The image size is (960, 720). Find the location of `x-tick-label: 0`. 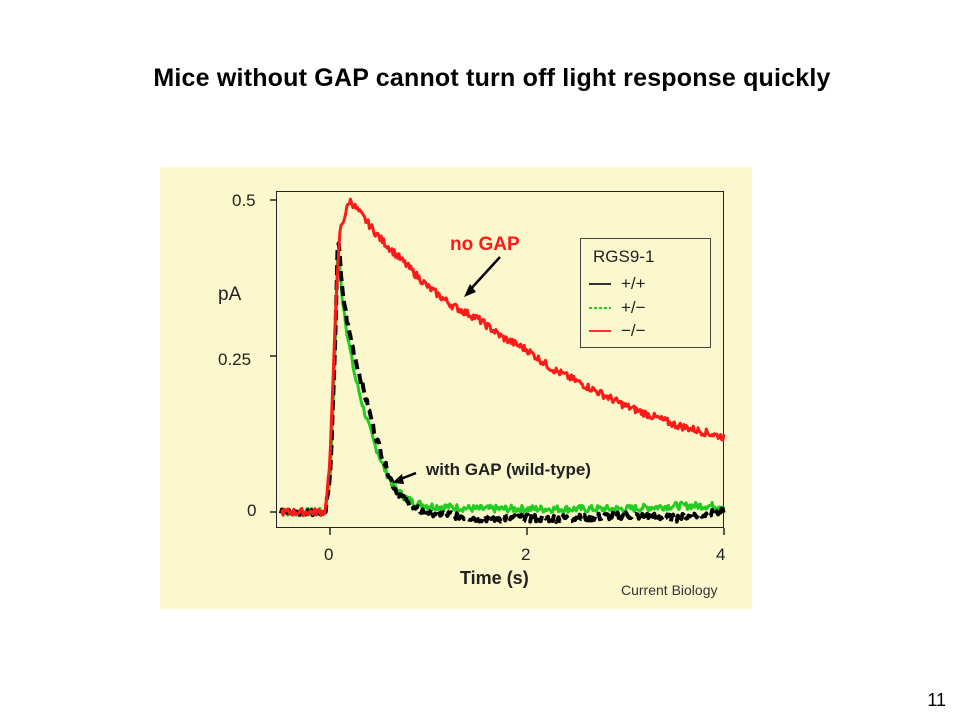

x-tick-label: 0 is located at coordinates (329, 554).